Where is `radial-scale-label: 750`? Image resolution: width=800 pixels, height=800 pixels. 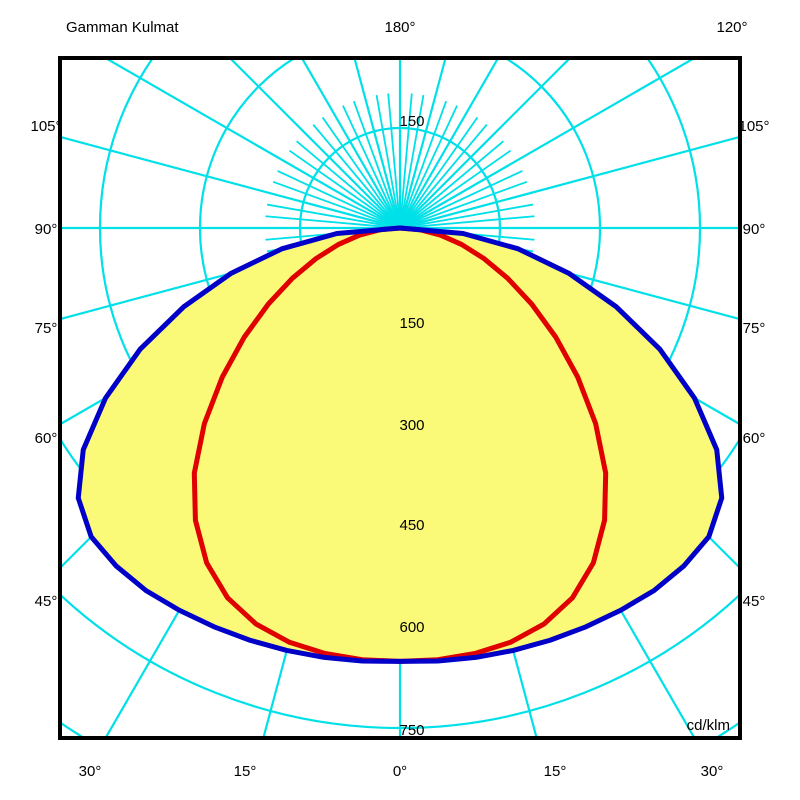
radial-scale-label: 750 is located at coordinates (411, 730).